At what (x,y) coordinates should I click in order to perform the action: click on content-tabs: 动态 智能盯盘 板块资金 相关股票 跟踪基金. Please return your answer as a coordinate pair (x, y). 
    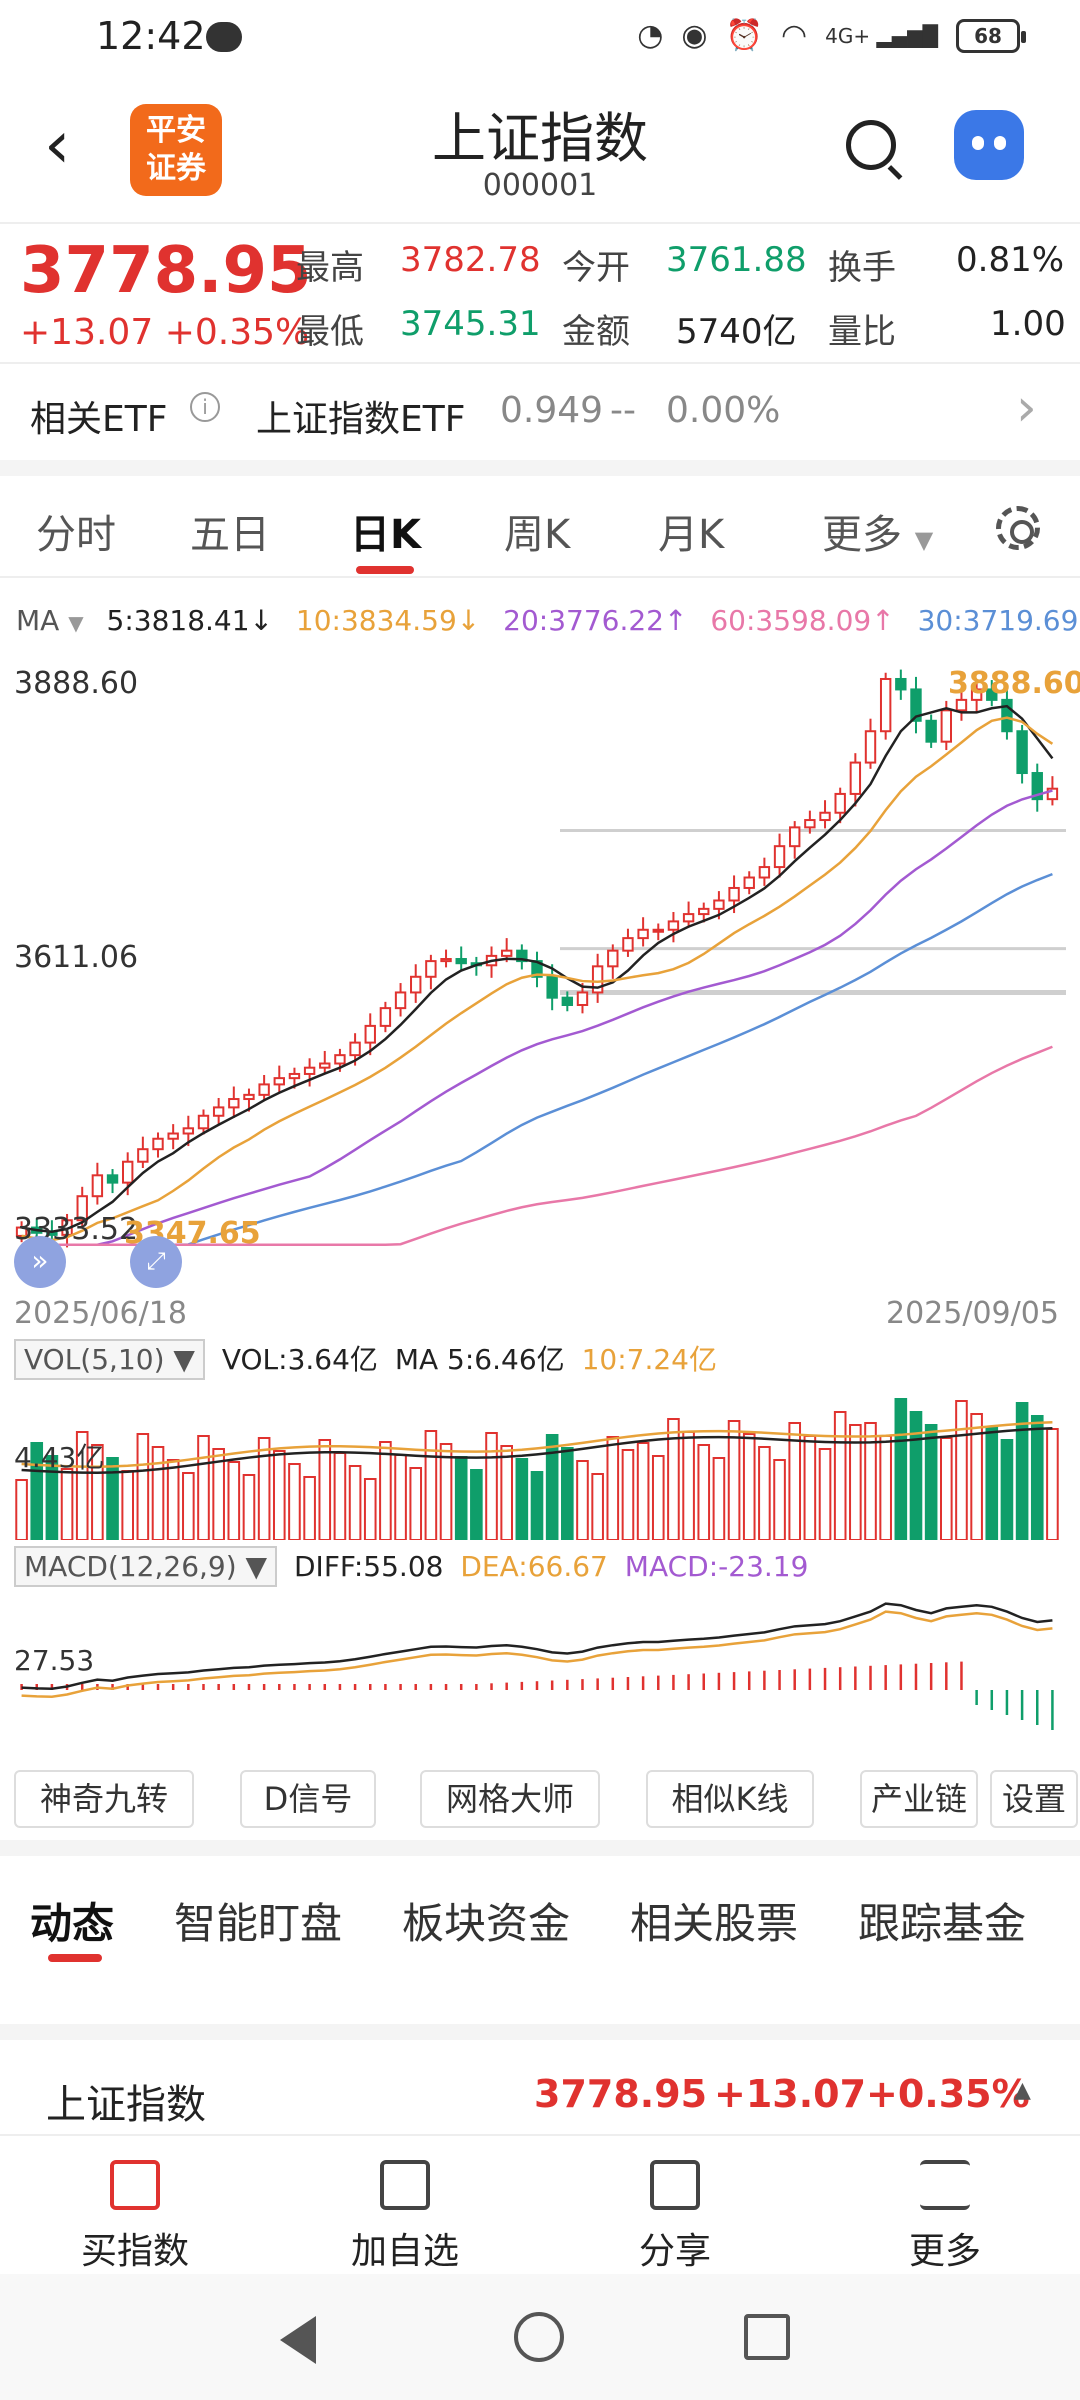
    Looking at the image, I should click on (540, 1905).